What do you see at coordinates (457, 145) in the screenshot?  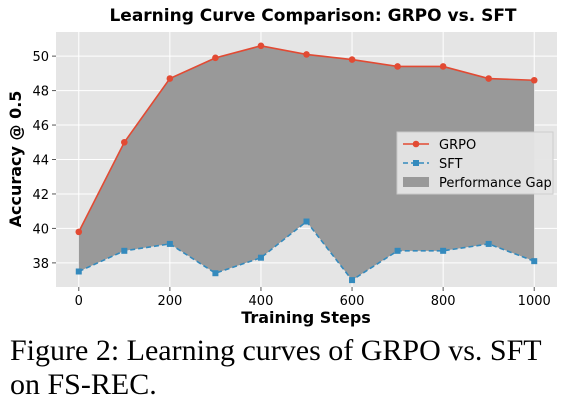 I see `legend-grpo-label: GRPO` at bounding box center [457, 145].